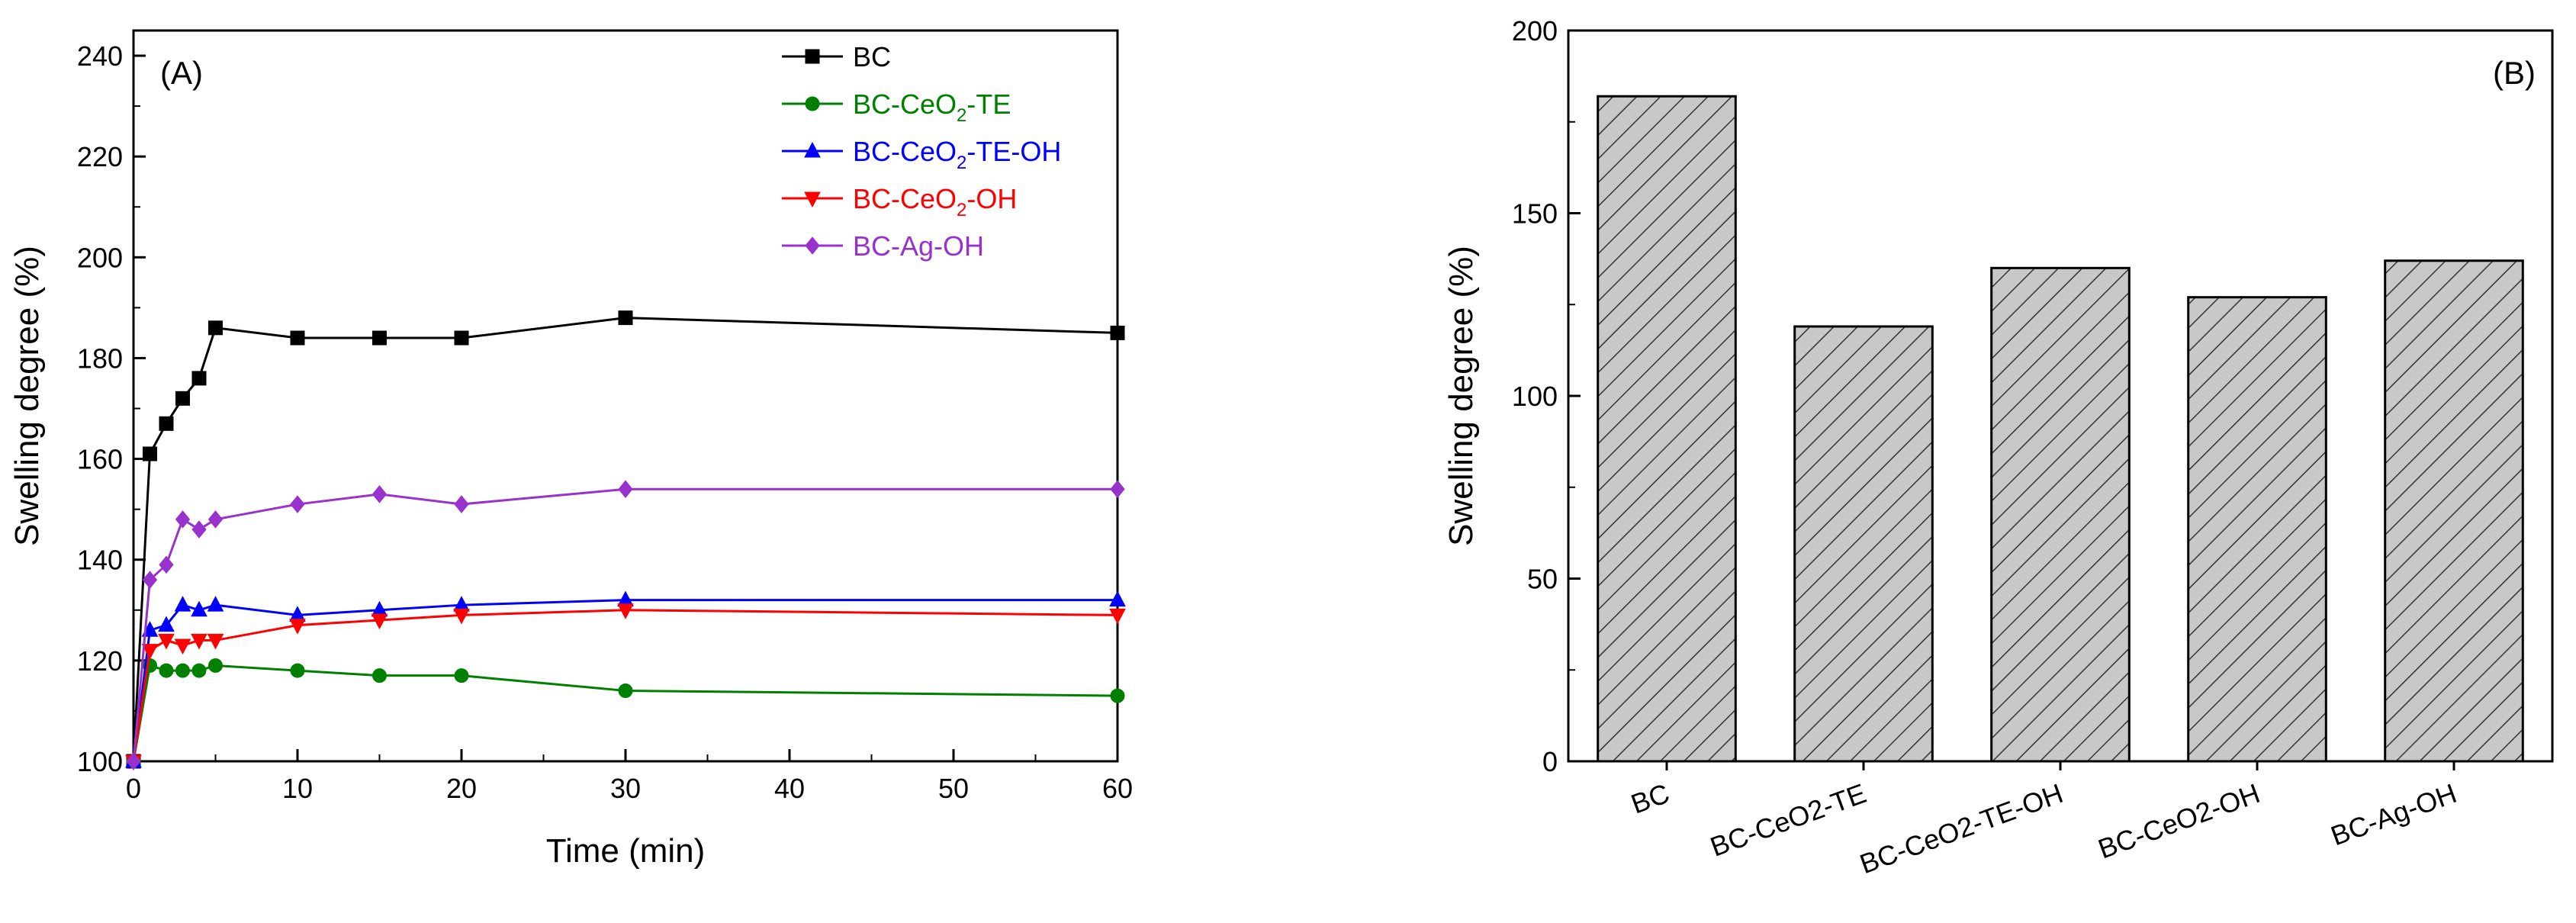 Image resolution: width=2576 pixels, height=923 pixels. What do you see at coordinates (100, 761) in the screenshot?
I see `y-tick-label-a: 100` at bounding box center [100, 761].